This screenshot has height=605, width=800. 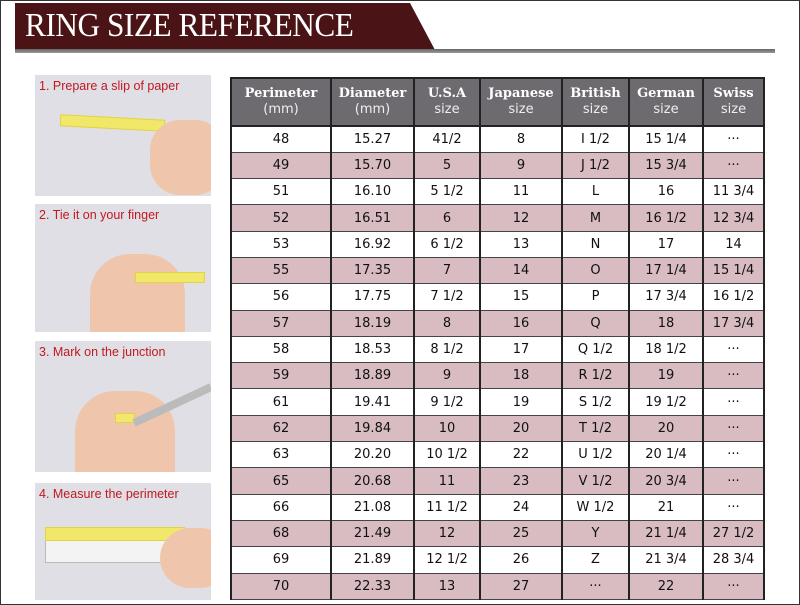 I want to click on table-cell: 68, so click(x=281, y=533).